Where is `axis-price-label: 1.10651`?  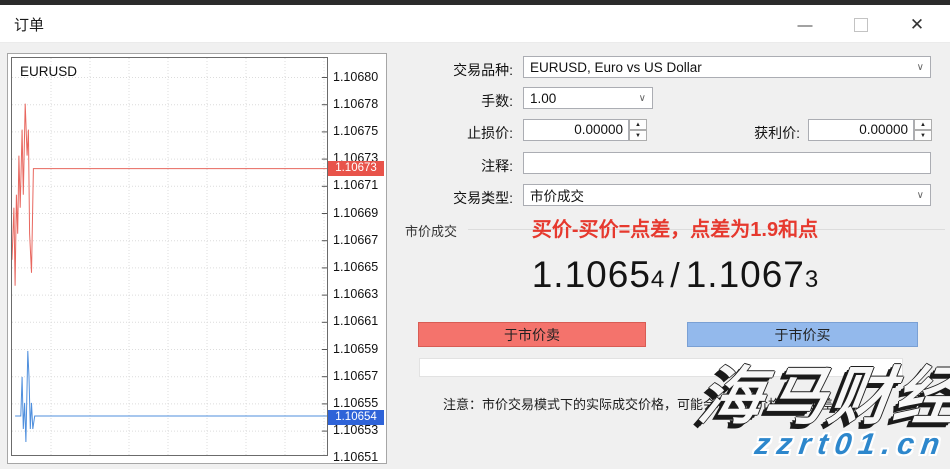 axis-price-label: 1.10651 is located at coordinates (356, 457).